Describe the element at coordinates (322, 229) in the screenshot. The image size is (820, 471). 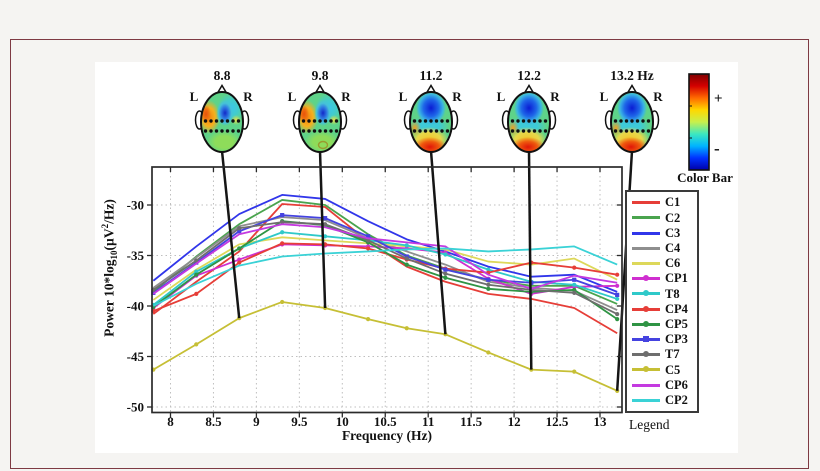
I see `callout-line-9.8` at that location.